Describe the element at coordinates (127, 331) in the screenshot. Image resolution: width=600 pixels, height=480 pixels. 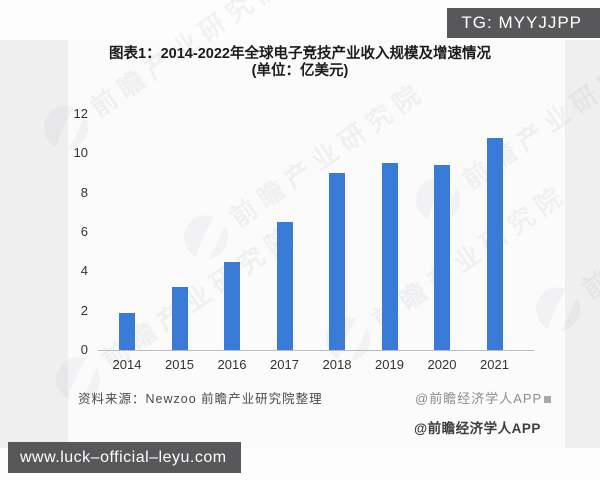
I see `bar-2014` at that location.